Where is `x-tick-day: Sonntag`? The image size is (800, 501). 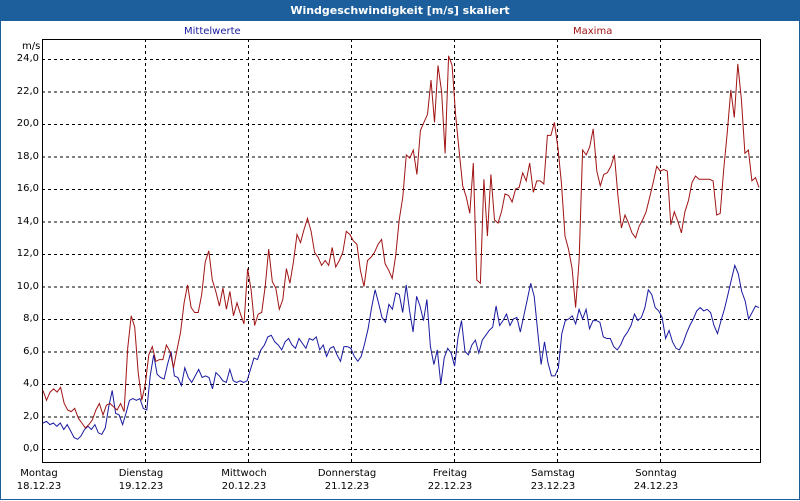 x-tick-day: Sonntag is located at coordinates (656, 473).